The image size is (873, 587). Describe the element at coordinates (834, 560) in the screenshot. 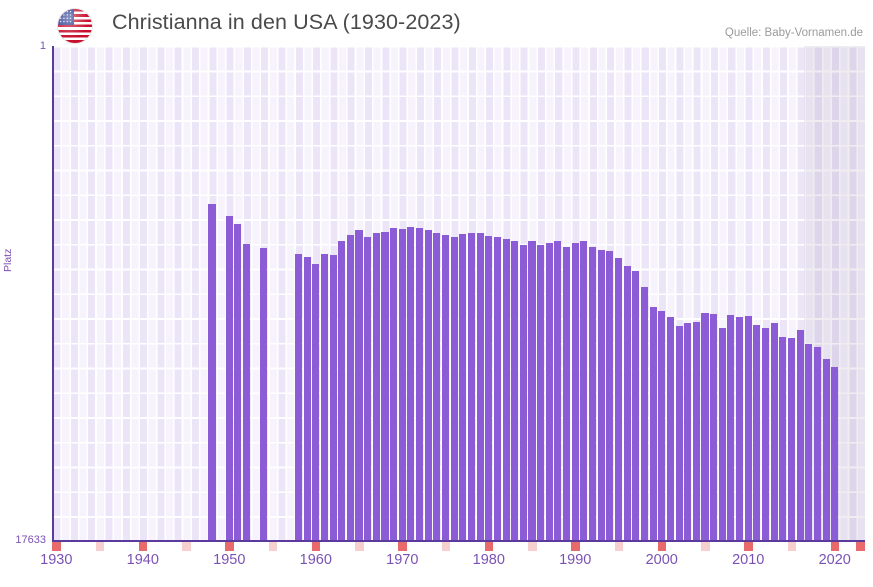

I see `x-axis-tick-label: 2020` at that location.